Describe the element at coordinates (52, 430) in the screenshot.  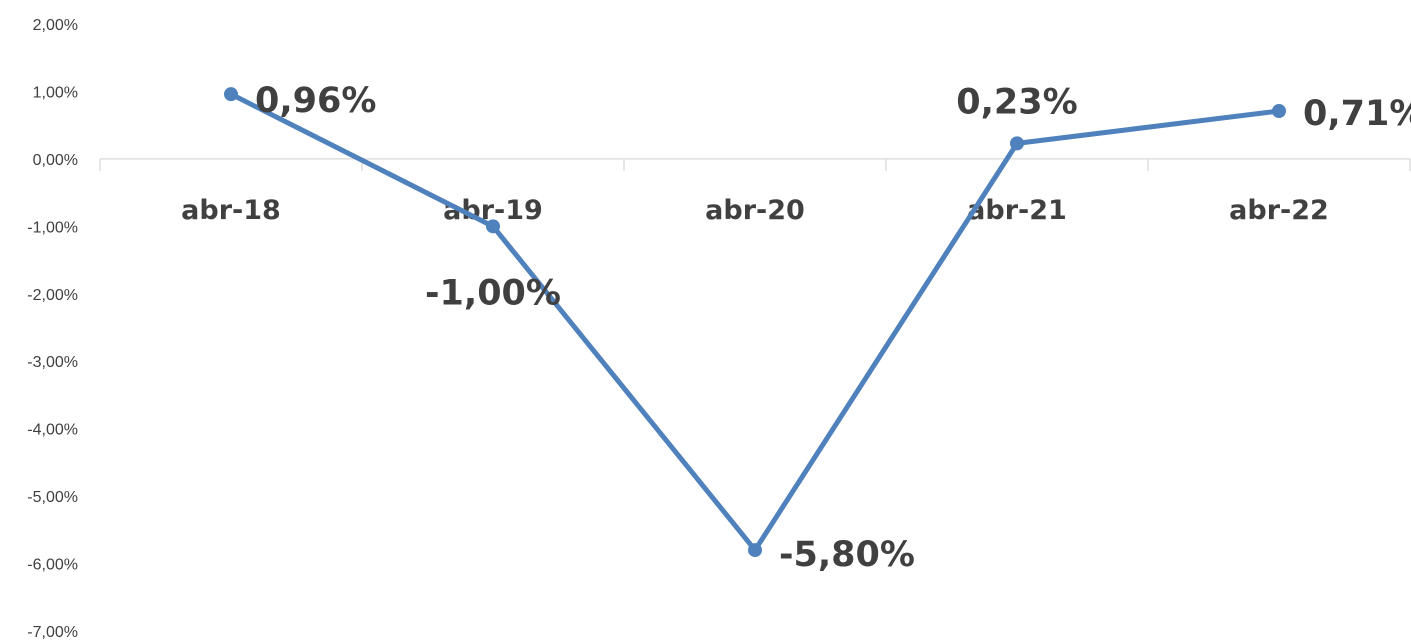
I see `y-tick-label: -4,00%` at that location.